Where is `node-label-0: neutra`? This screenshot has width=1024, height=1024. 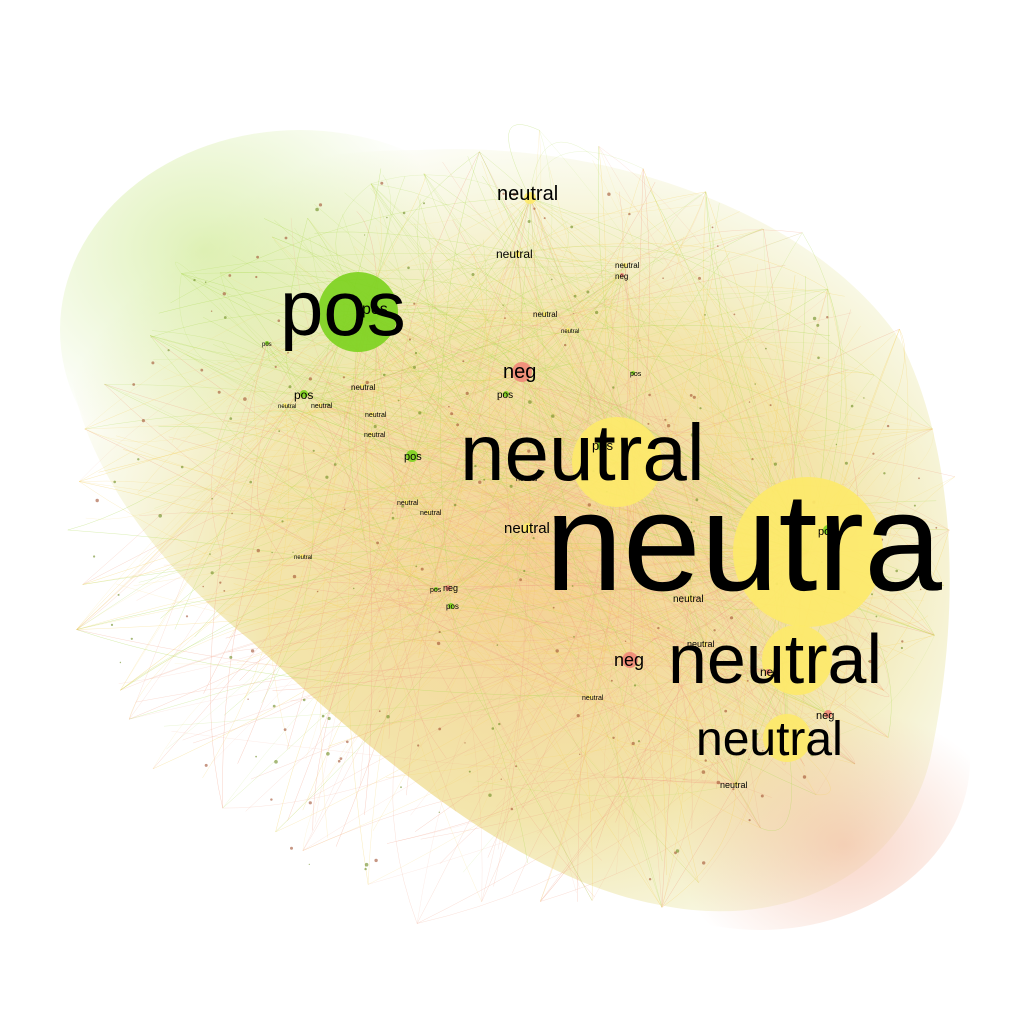 node-label-0: neutra is located at coordinates (743, 541).